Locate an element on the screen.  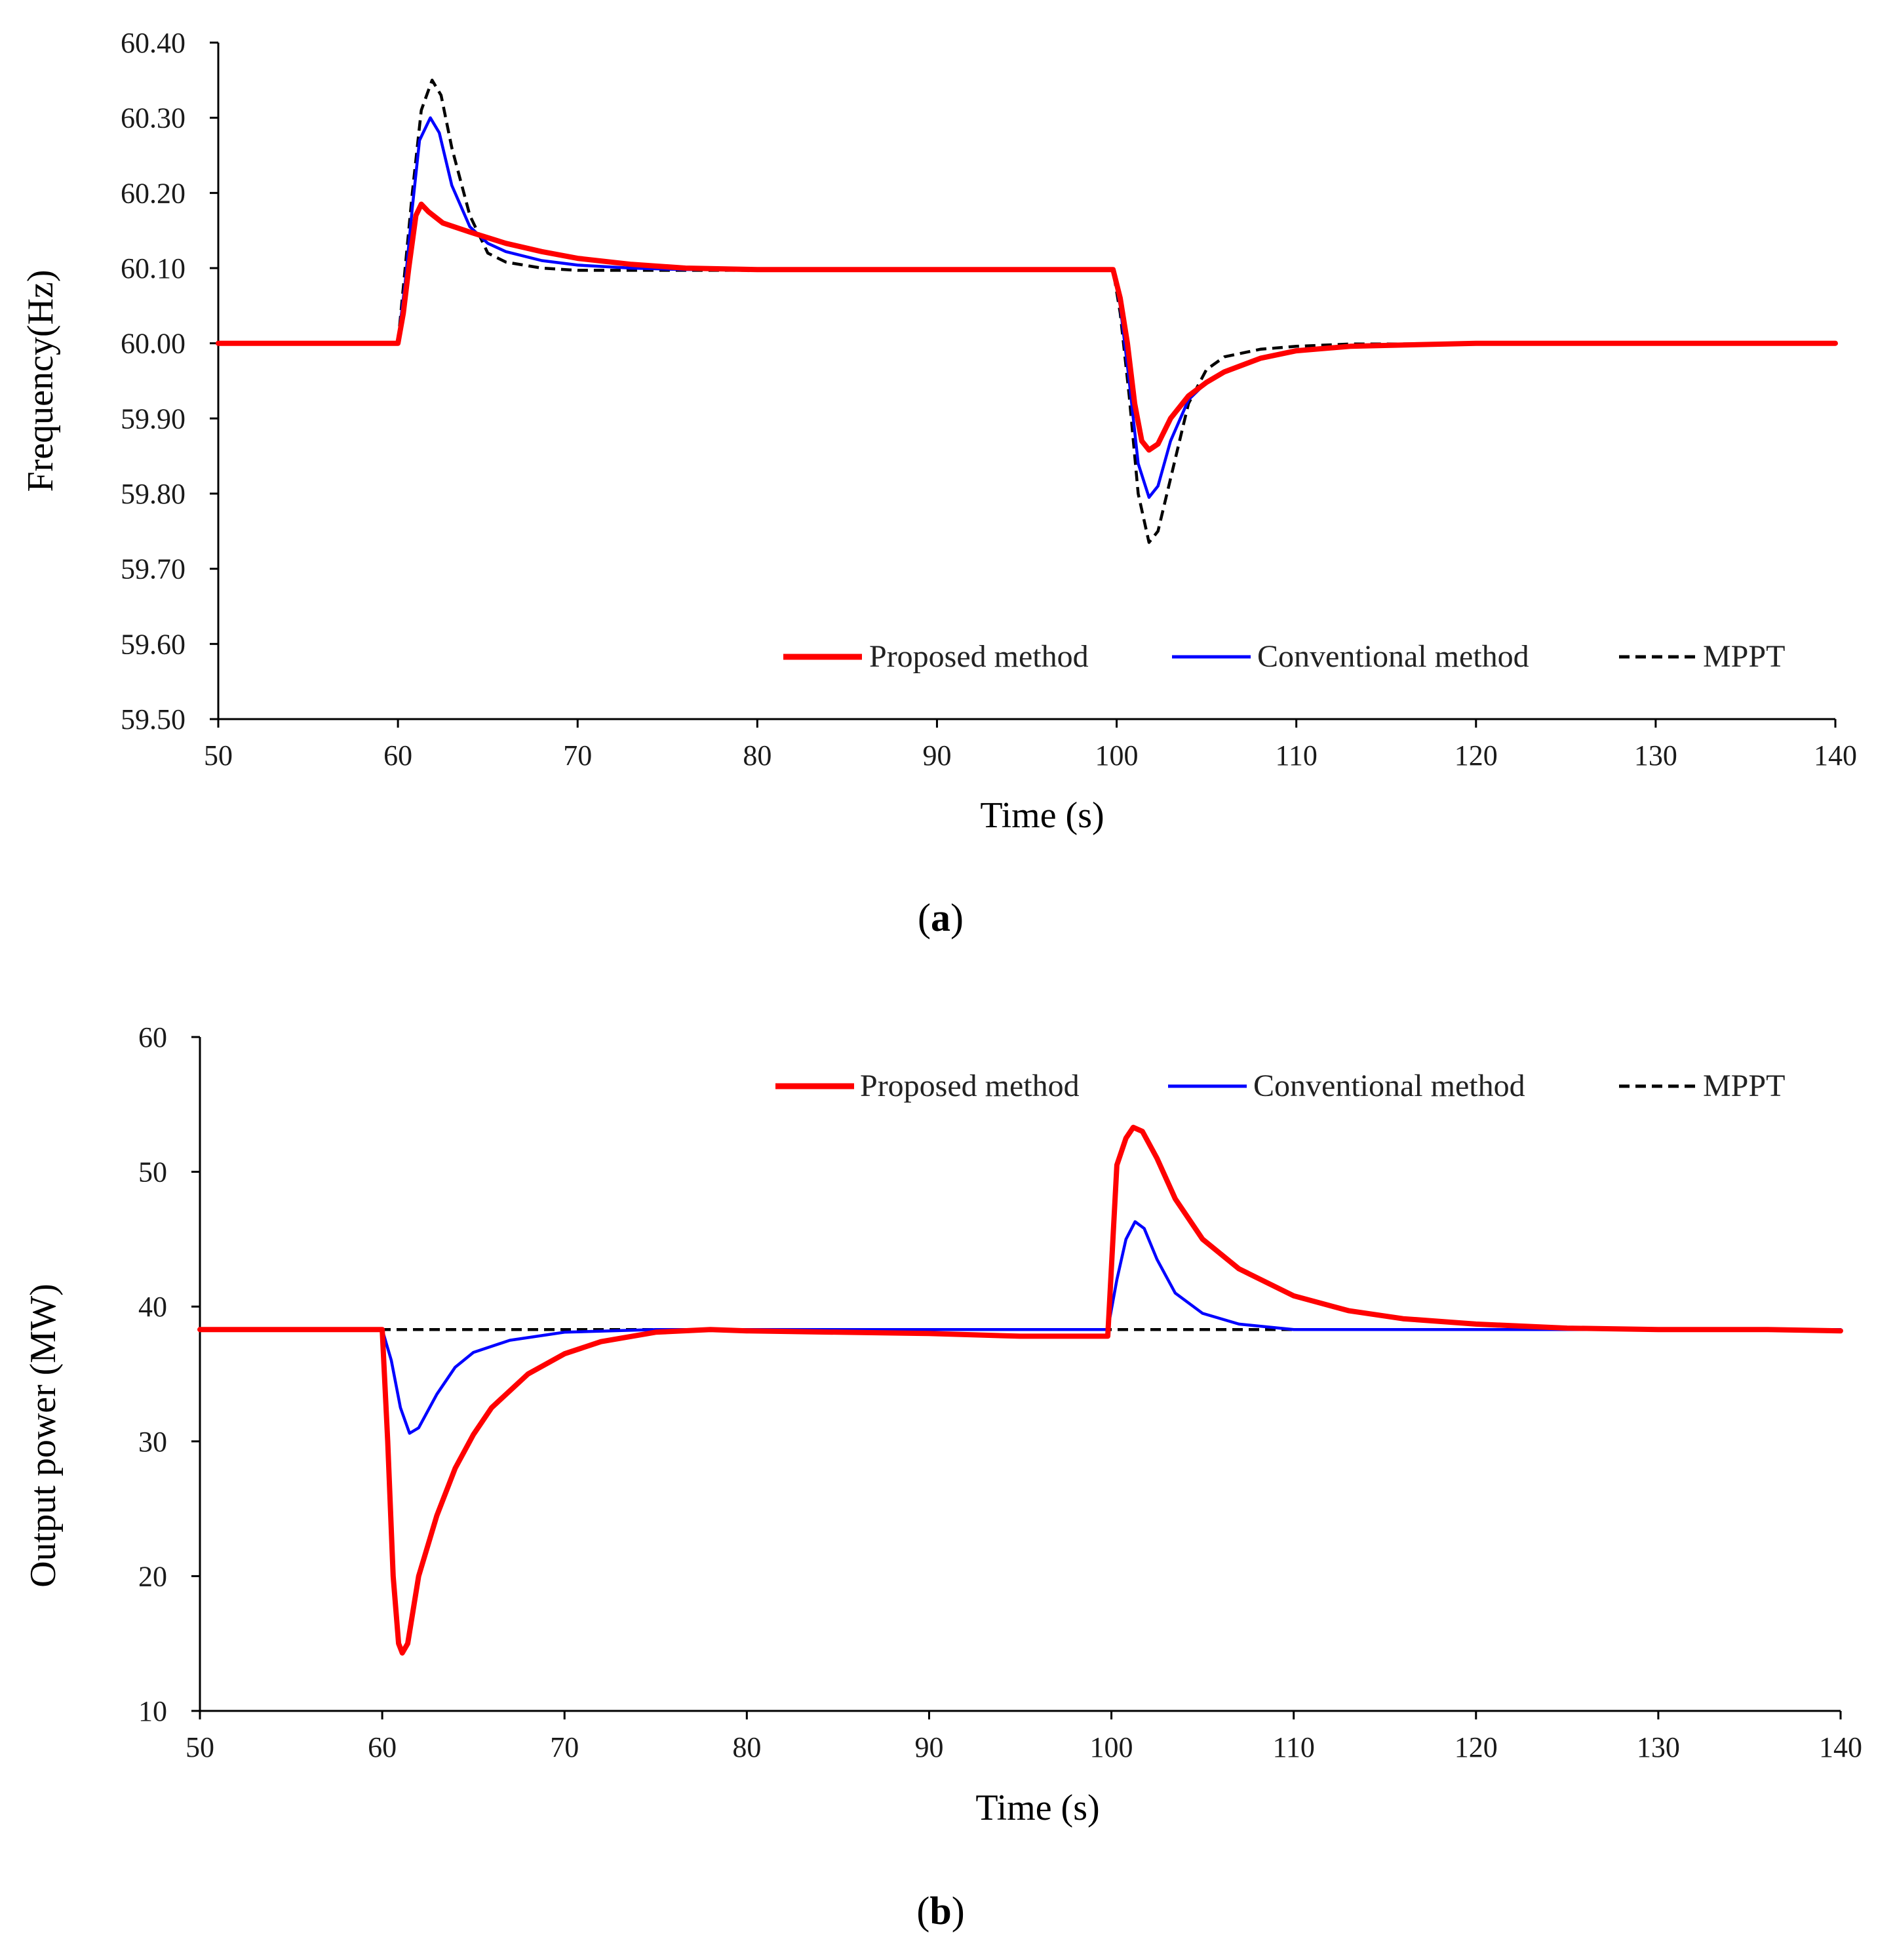
y-tick-label: 60 is located at coordinates (152, 1037).